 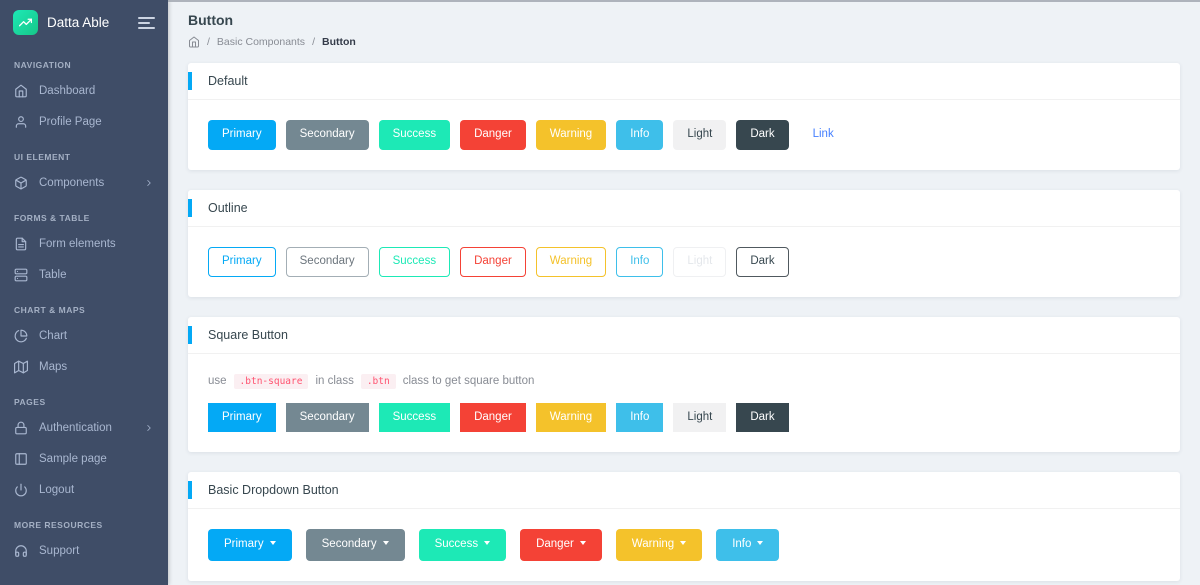 I want to click on square-light-button: Light, so click(x=700, y=417).